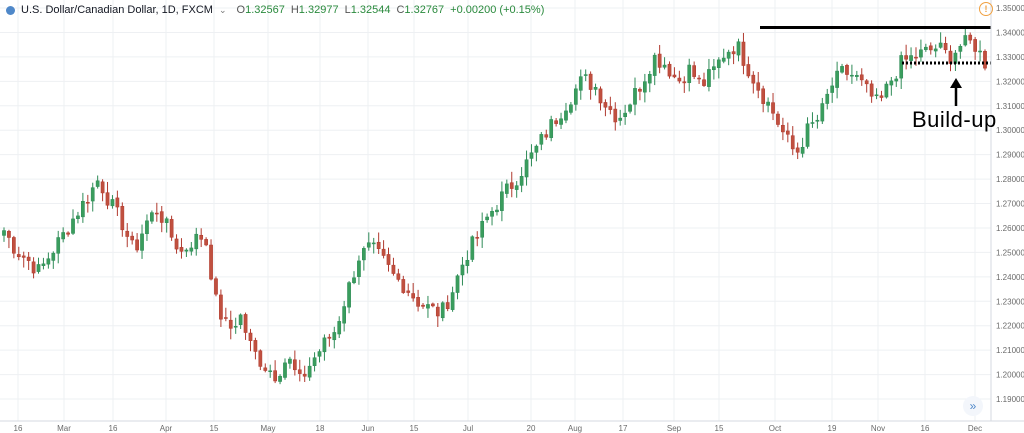 This screenshot has height=433, width=1024. Describe the element at coordinates (531, 428) in the screenshot. I see `x-tick-label: 20` at that location.